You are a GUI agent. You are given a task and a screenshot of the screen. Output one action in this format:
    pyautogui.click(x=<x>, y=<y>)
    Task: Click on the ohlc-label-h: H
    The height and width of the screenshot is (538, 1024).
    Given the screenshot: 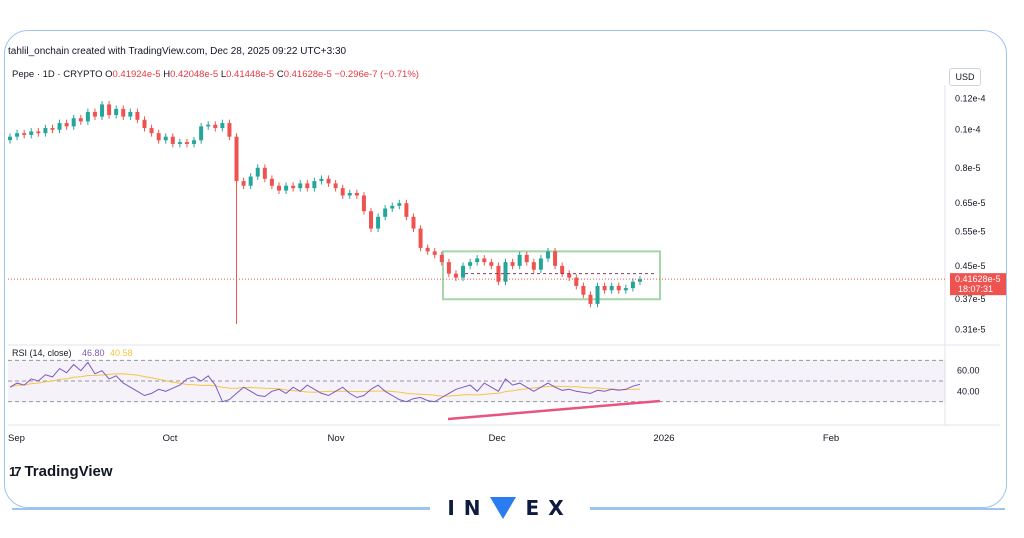 What is the action you would take?
    pyautogui.click(x=167, y=74)
    